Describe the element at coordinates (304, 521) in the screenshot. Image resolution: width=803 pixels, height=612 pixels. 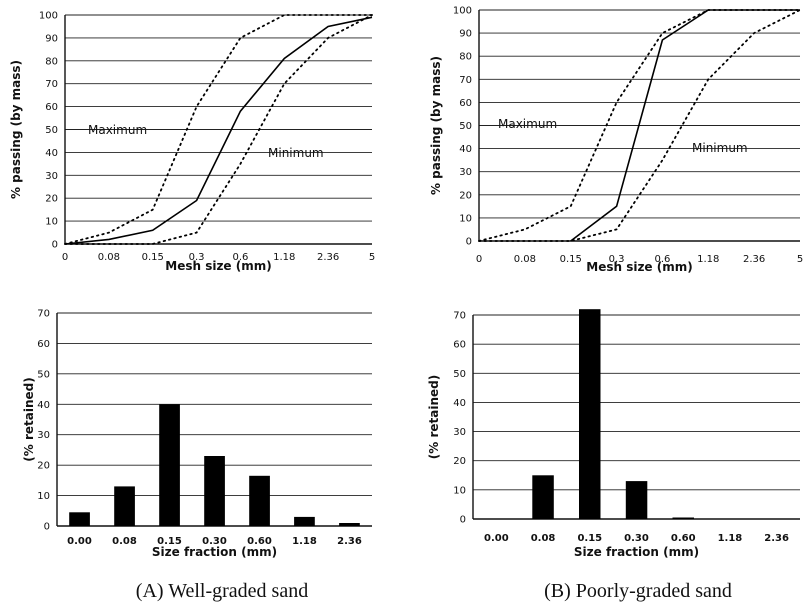
I see `bar-1.18` at that location.